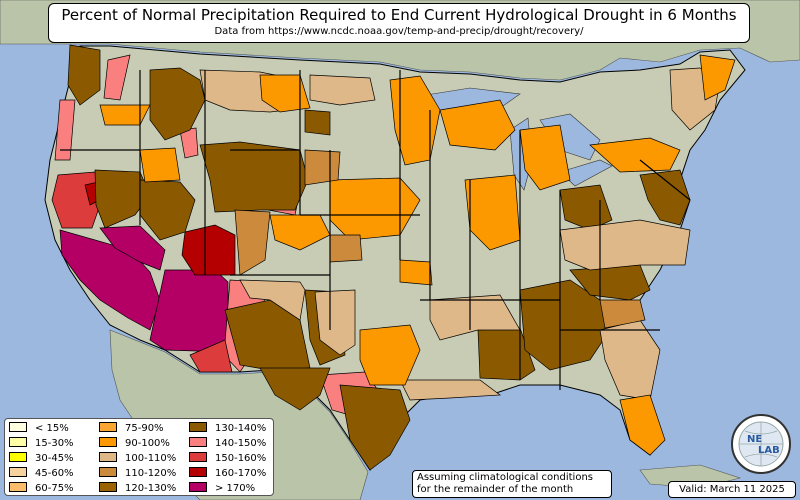 Image resolution: width=800 pixels, height=500 pixels. I want to click on legend-label: 140-150%, so click(241, 443).